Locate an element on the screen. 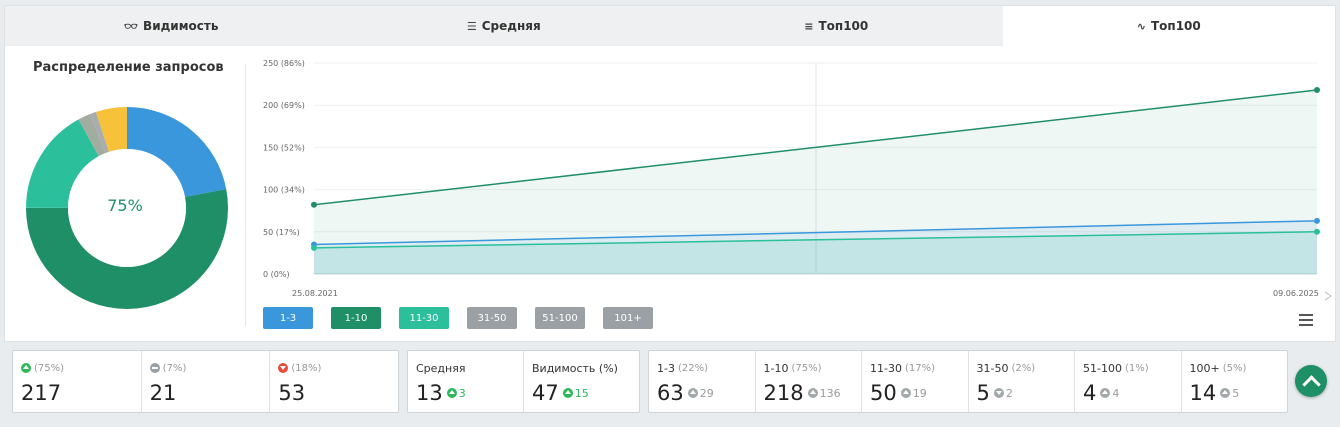  legend-button-51-100: 51-100 is located at coordinates (560, 318).